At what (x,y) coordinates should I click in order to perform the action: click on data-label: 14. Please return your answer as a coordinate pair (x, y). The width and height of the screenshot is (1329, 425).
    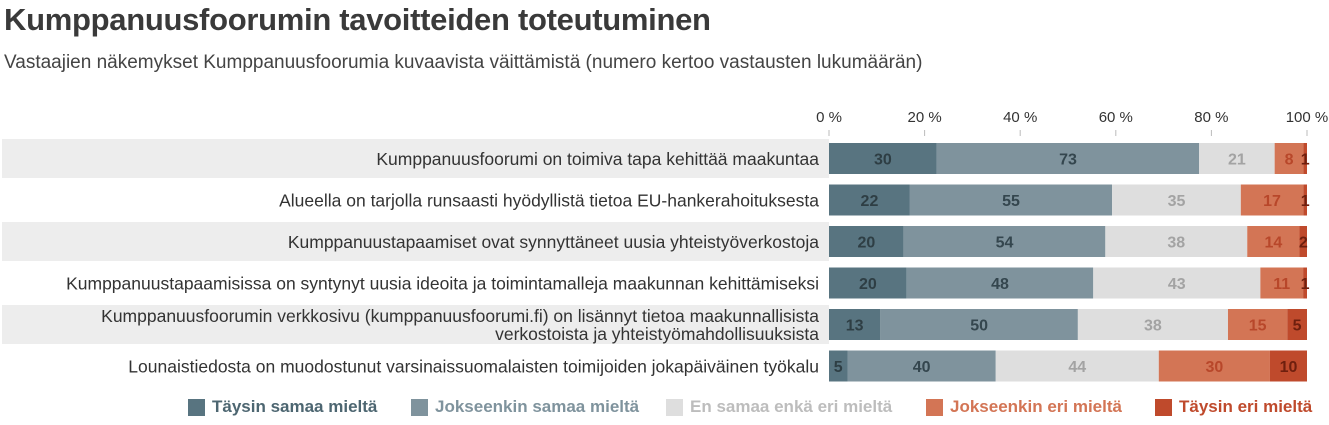
    Looking at the image, I should click on (1273, 243).